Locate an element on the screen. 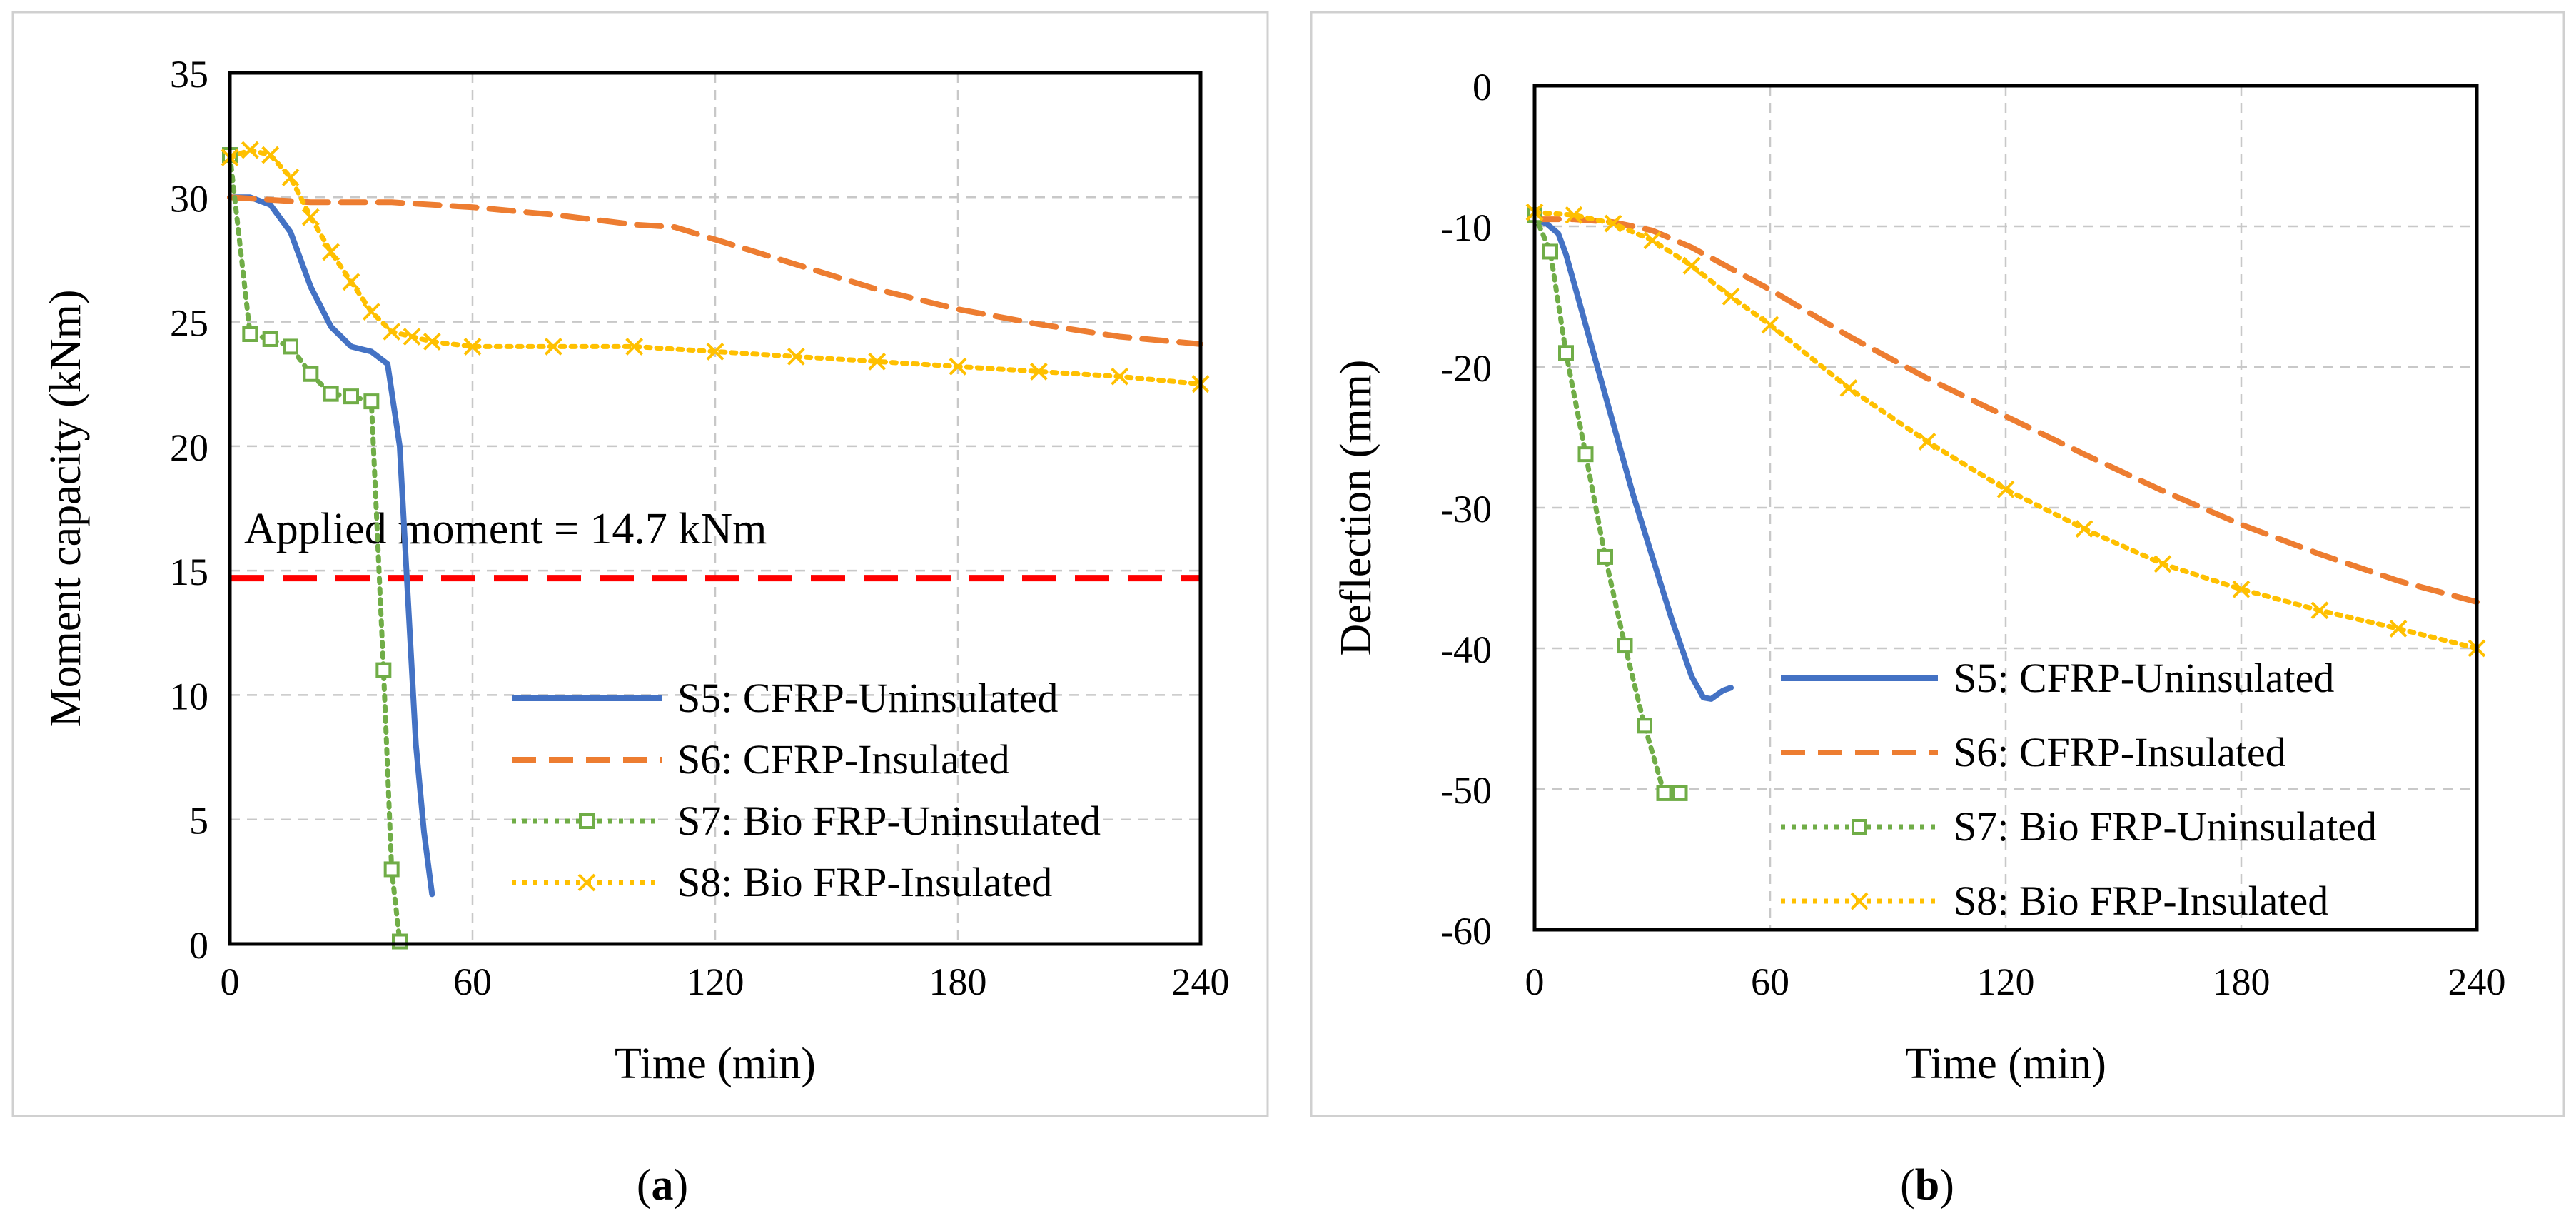  x-tick-label: 240 is located at coordinates (2477, 981).